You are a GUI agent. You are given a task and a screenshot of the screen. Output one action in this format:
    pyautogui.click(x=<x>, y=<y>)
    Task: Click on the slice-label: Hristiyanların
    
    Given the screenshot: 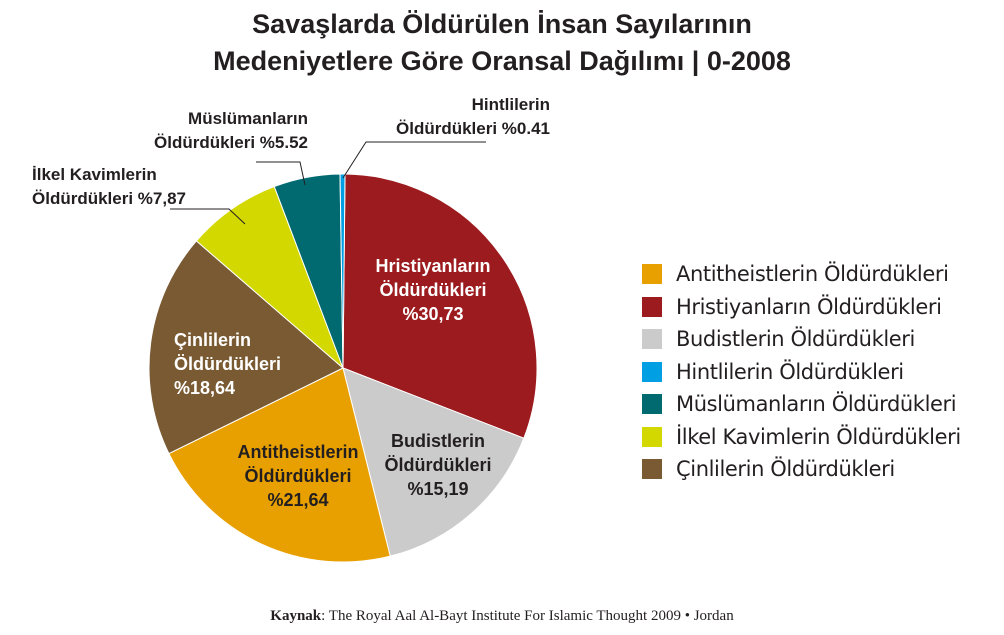 What is the action you would take?
    pyautogui.click(x=432, y=266)
    